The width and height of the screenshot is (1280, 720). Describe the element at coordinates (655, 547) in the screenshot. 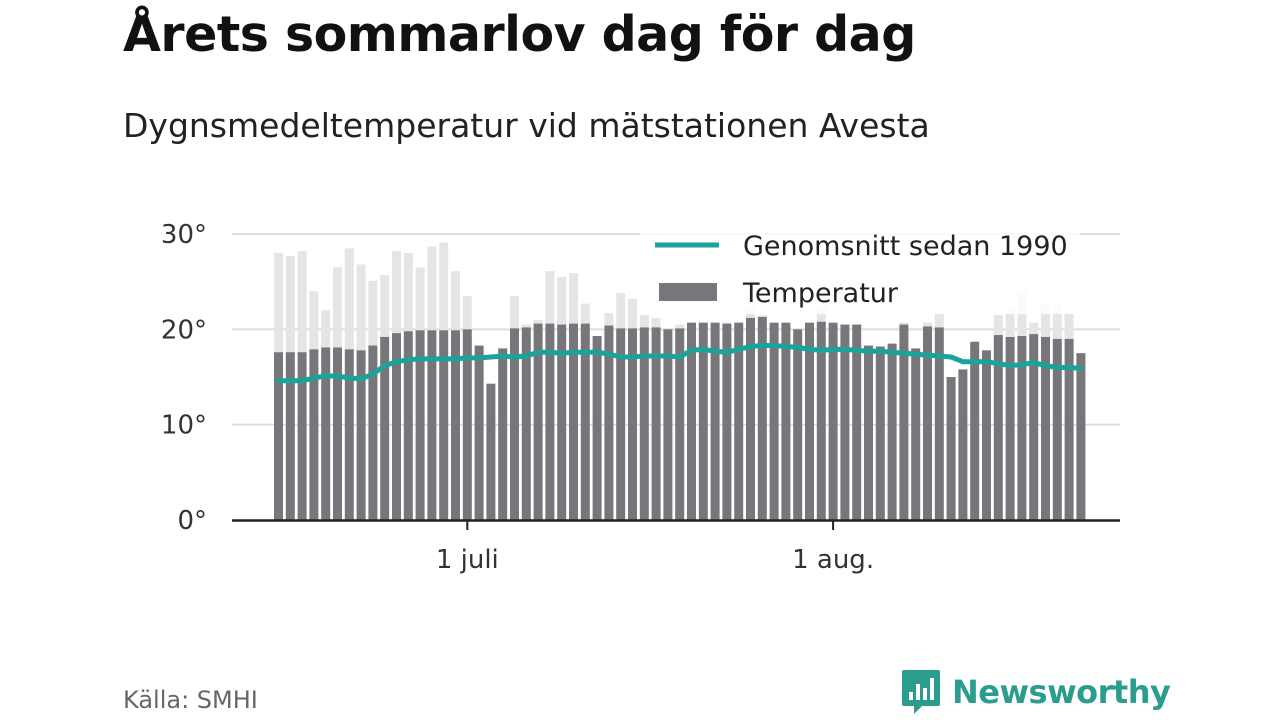

I see `x-ticks: 1 juli 1 aug.` at that location.